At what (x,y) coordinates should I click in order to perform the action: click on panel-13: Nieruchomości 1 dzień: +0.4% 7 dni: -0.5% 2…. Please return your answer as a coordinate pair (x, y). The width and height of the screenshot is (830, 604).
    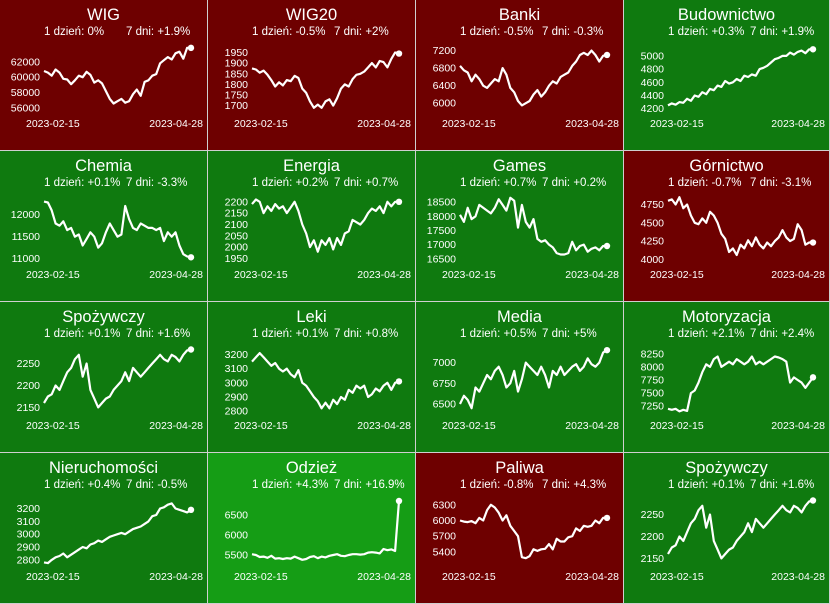
    Looking at the image, I should click on (103, 528).